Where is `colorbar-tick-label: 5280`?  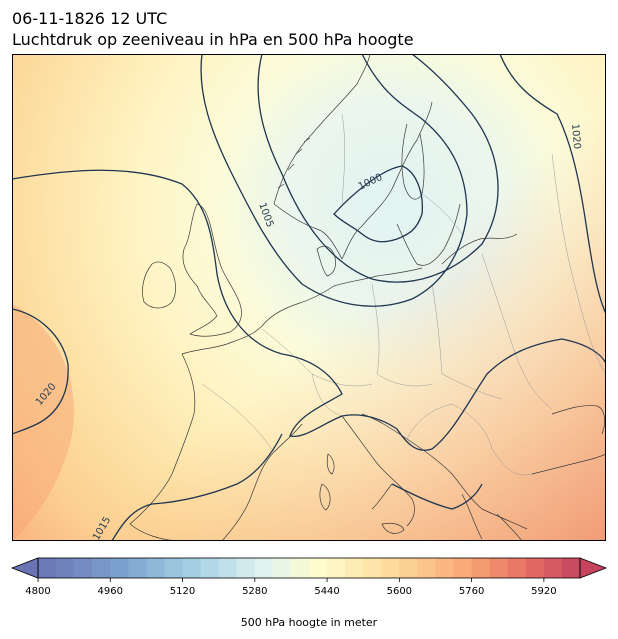 colorbar-tick-label: 5280 is located at coordinates (254, 591).